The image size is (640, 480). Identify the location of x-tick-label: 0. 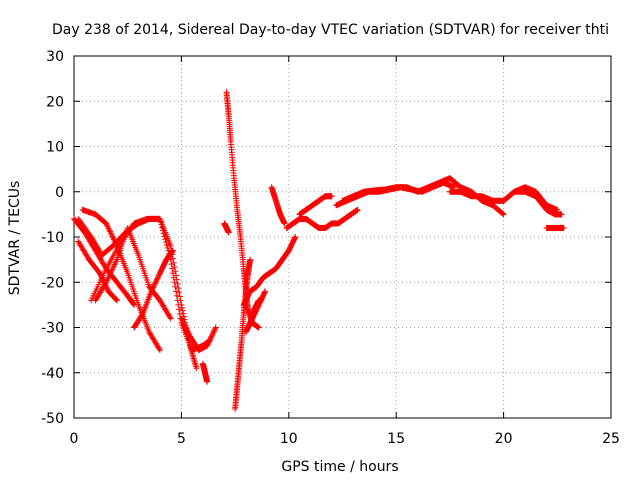
(74, 439).